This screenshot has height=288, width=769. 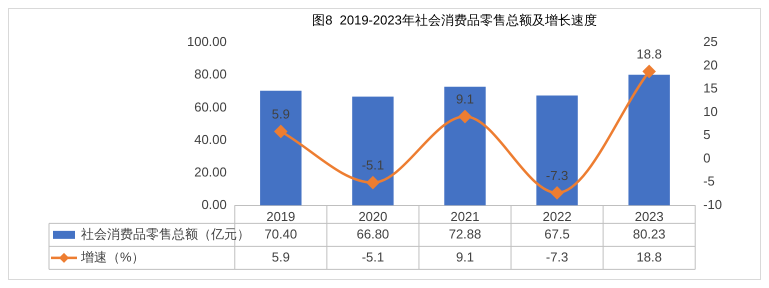 What do you see at coordinates (210, 172) in the screenshot?
I see `y-tick-label: 20.00` at bounding box center [210, 172].